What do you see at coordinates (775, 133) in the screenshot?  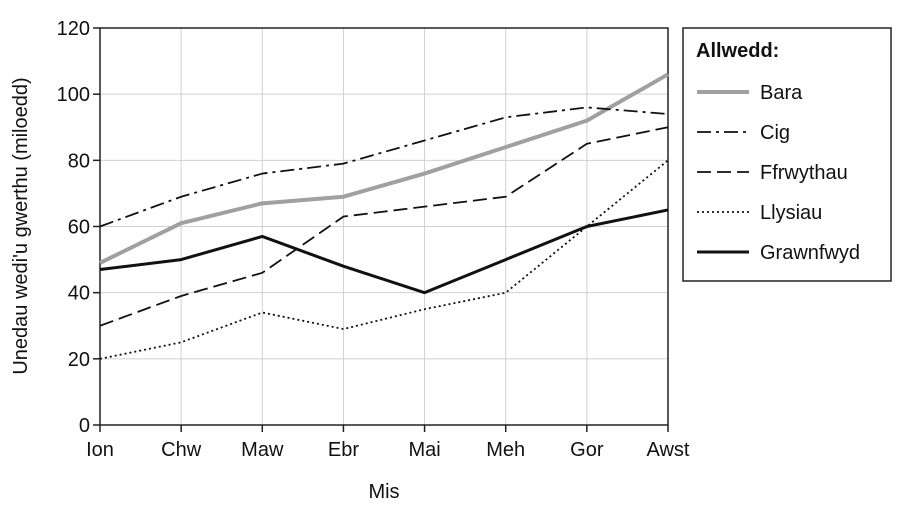 I see `legend-label-cig: Cig` at bounding box center [775, 133].